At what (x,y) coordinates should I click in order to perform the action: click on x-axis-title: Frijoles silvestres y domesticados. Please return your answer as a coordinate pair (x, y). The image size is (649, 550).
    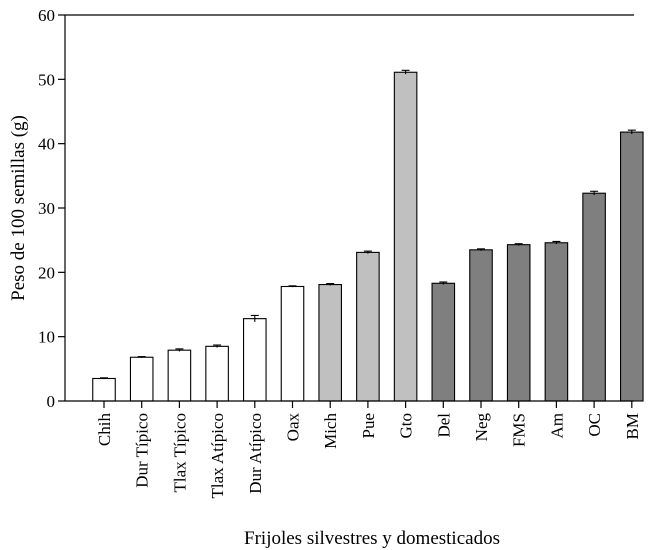
    Looking at the image, I should click on (372, 538).